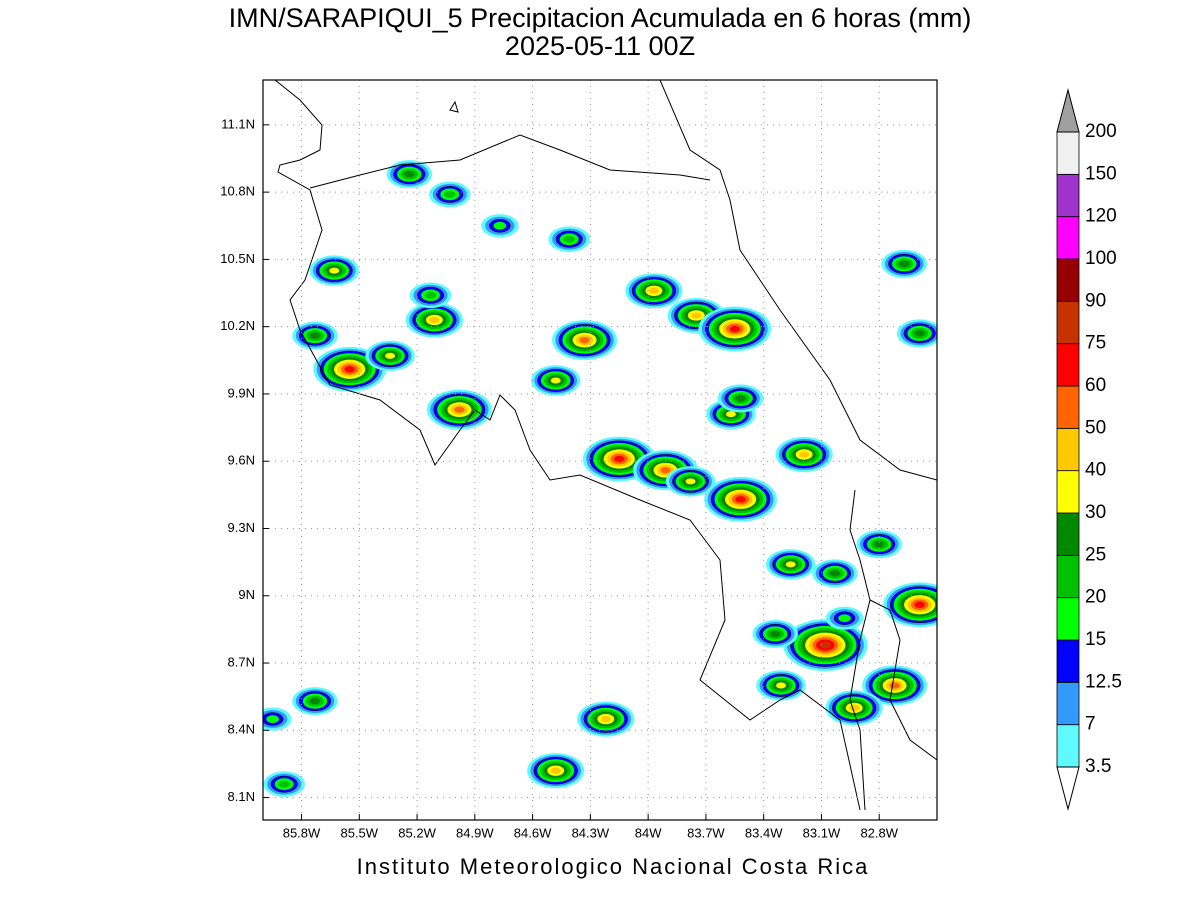  Describe the element at coordinates (1095, 554) in the screenshot. I see `colorbar-label: 25` at that location.